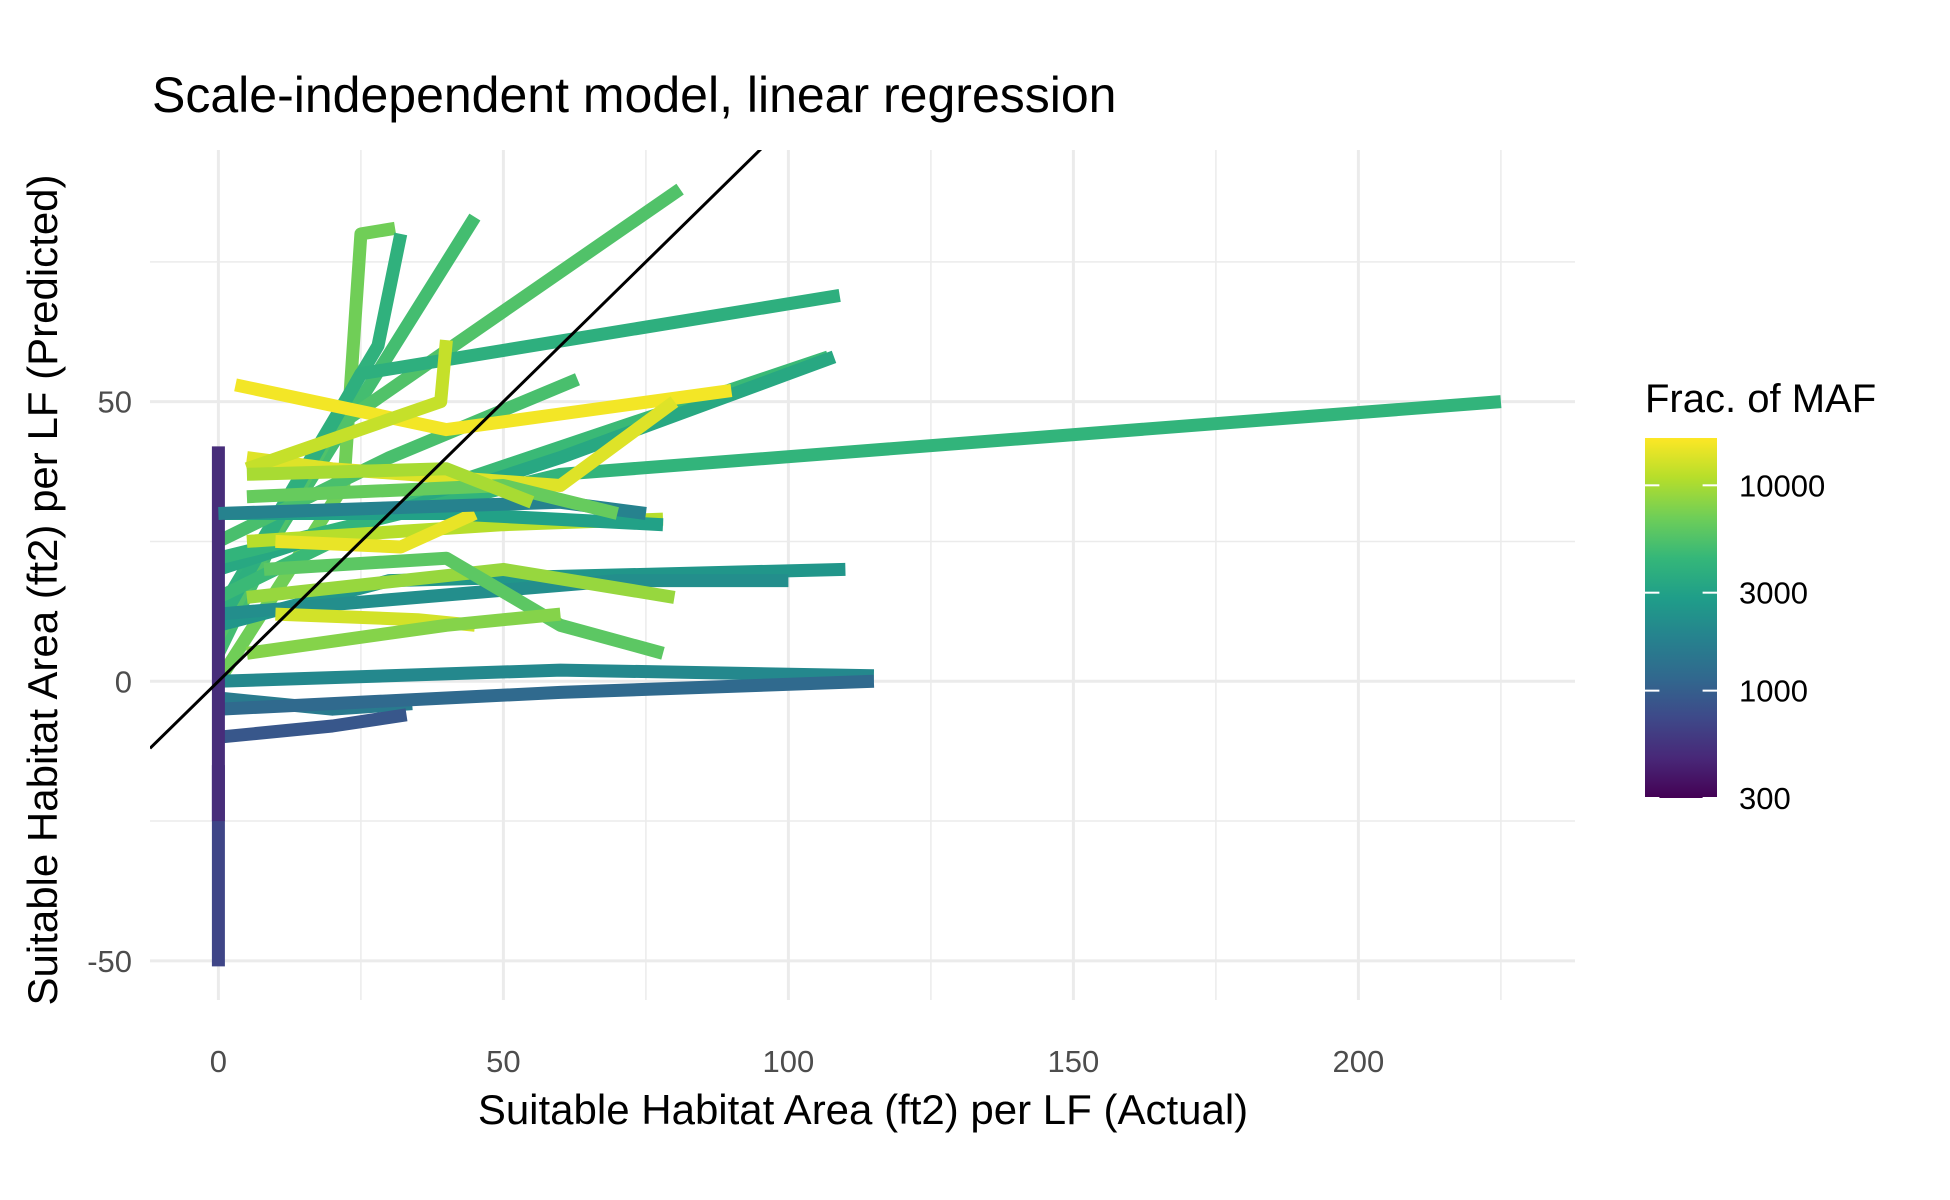 Image resolution: width=1950 pixels, height=1200 pixels. Describe the element at coordinates (1773, 593) in the screenshot. I see `legend-tick-label: 3000` at that location.